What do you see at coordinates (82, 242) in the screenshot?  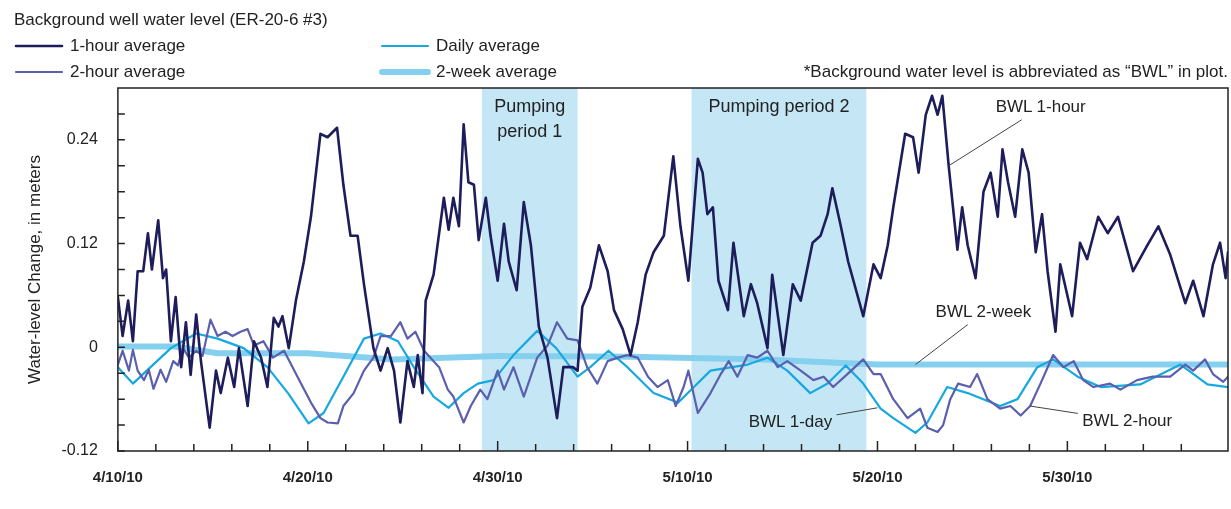 I see `y-tick-label: 0.12` at bounding box center [82, 242].